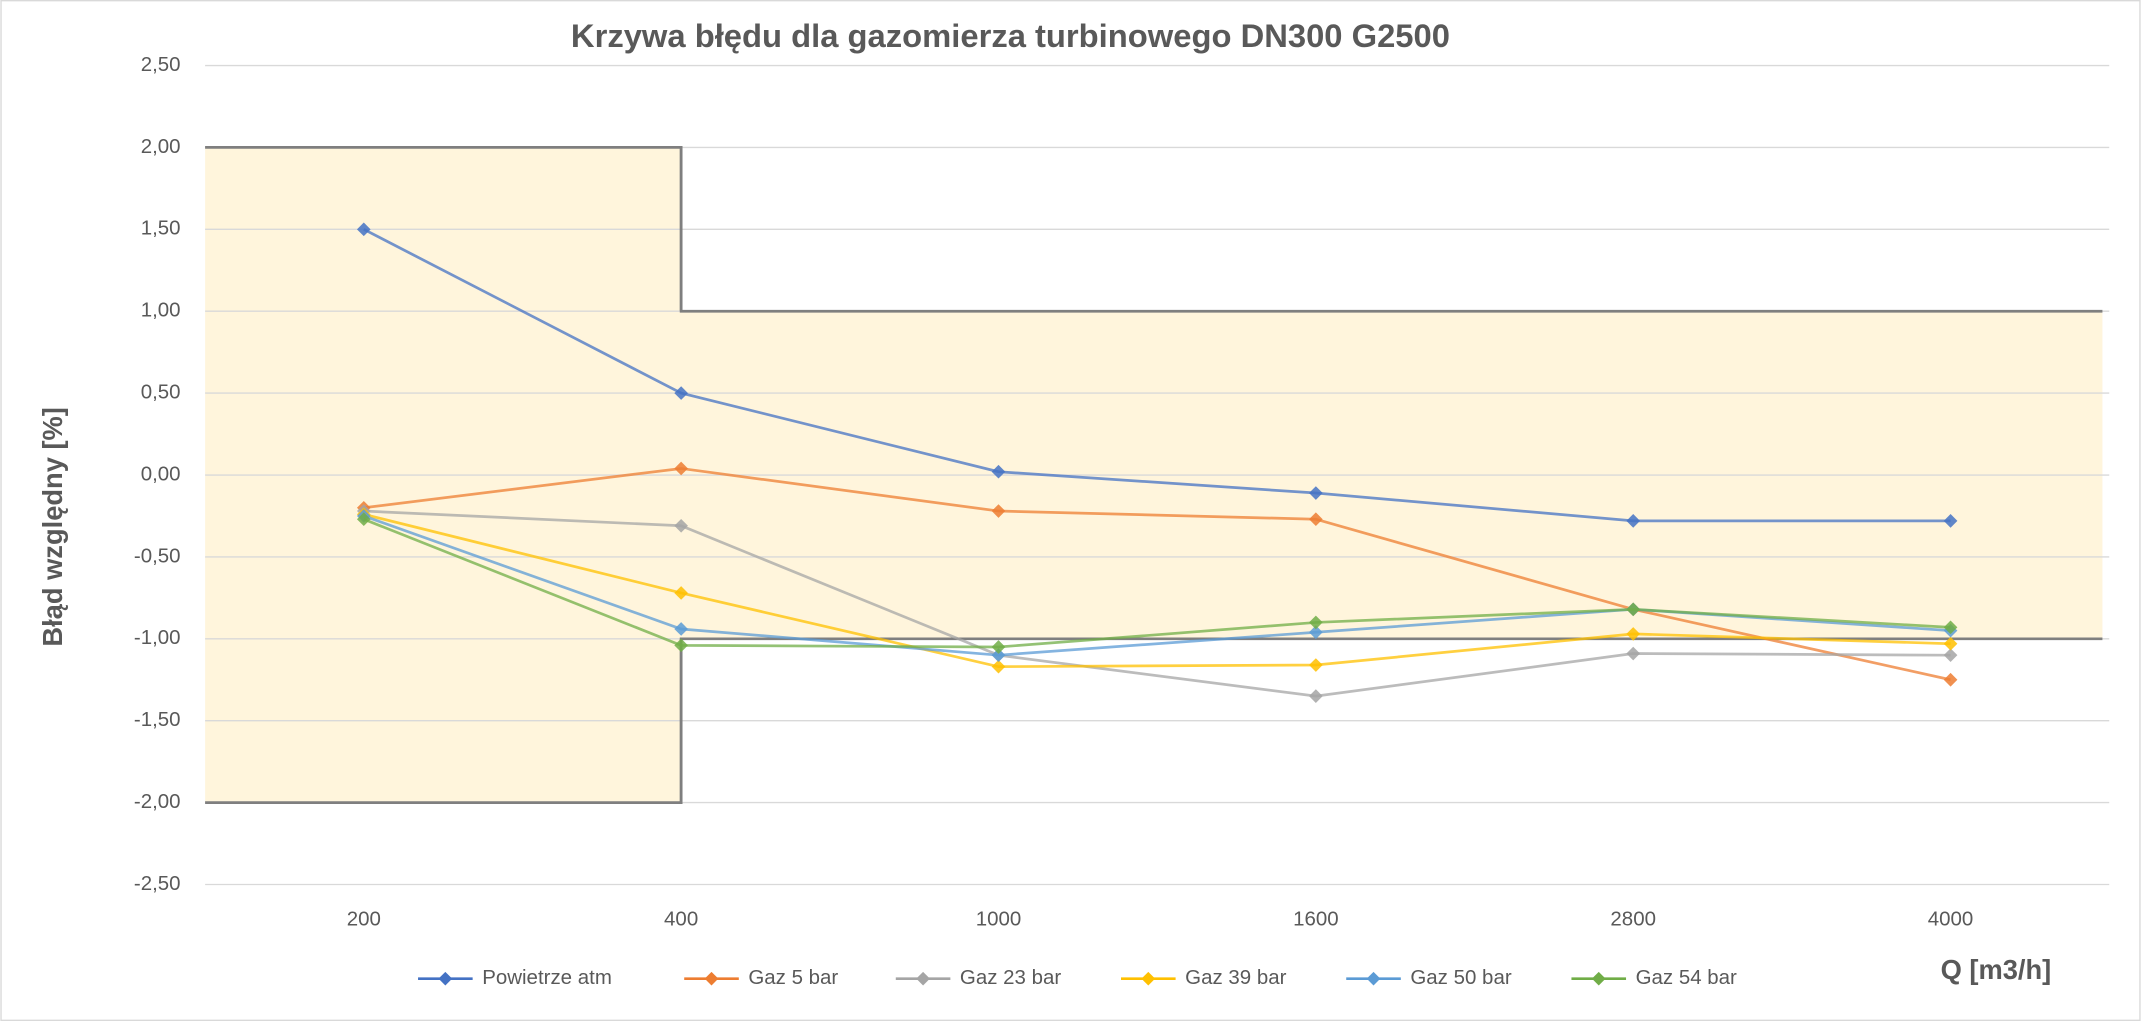 This screenshot has height=1021, width=2141. What do you see at coordinates (1460, 977) in the screenshot?
I see `legend-label: Gaz 50 bar` at bounding box center [1460, 977].